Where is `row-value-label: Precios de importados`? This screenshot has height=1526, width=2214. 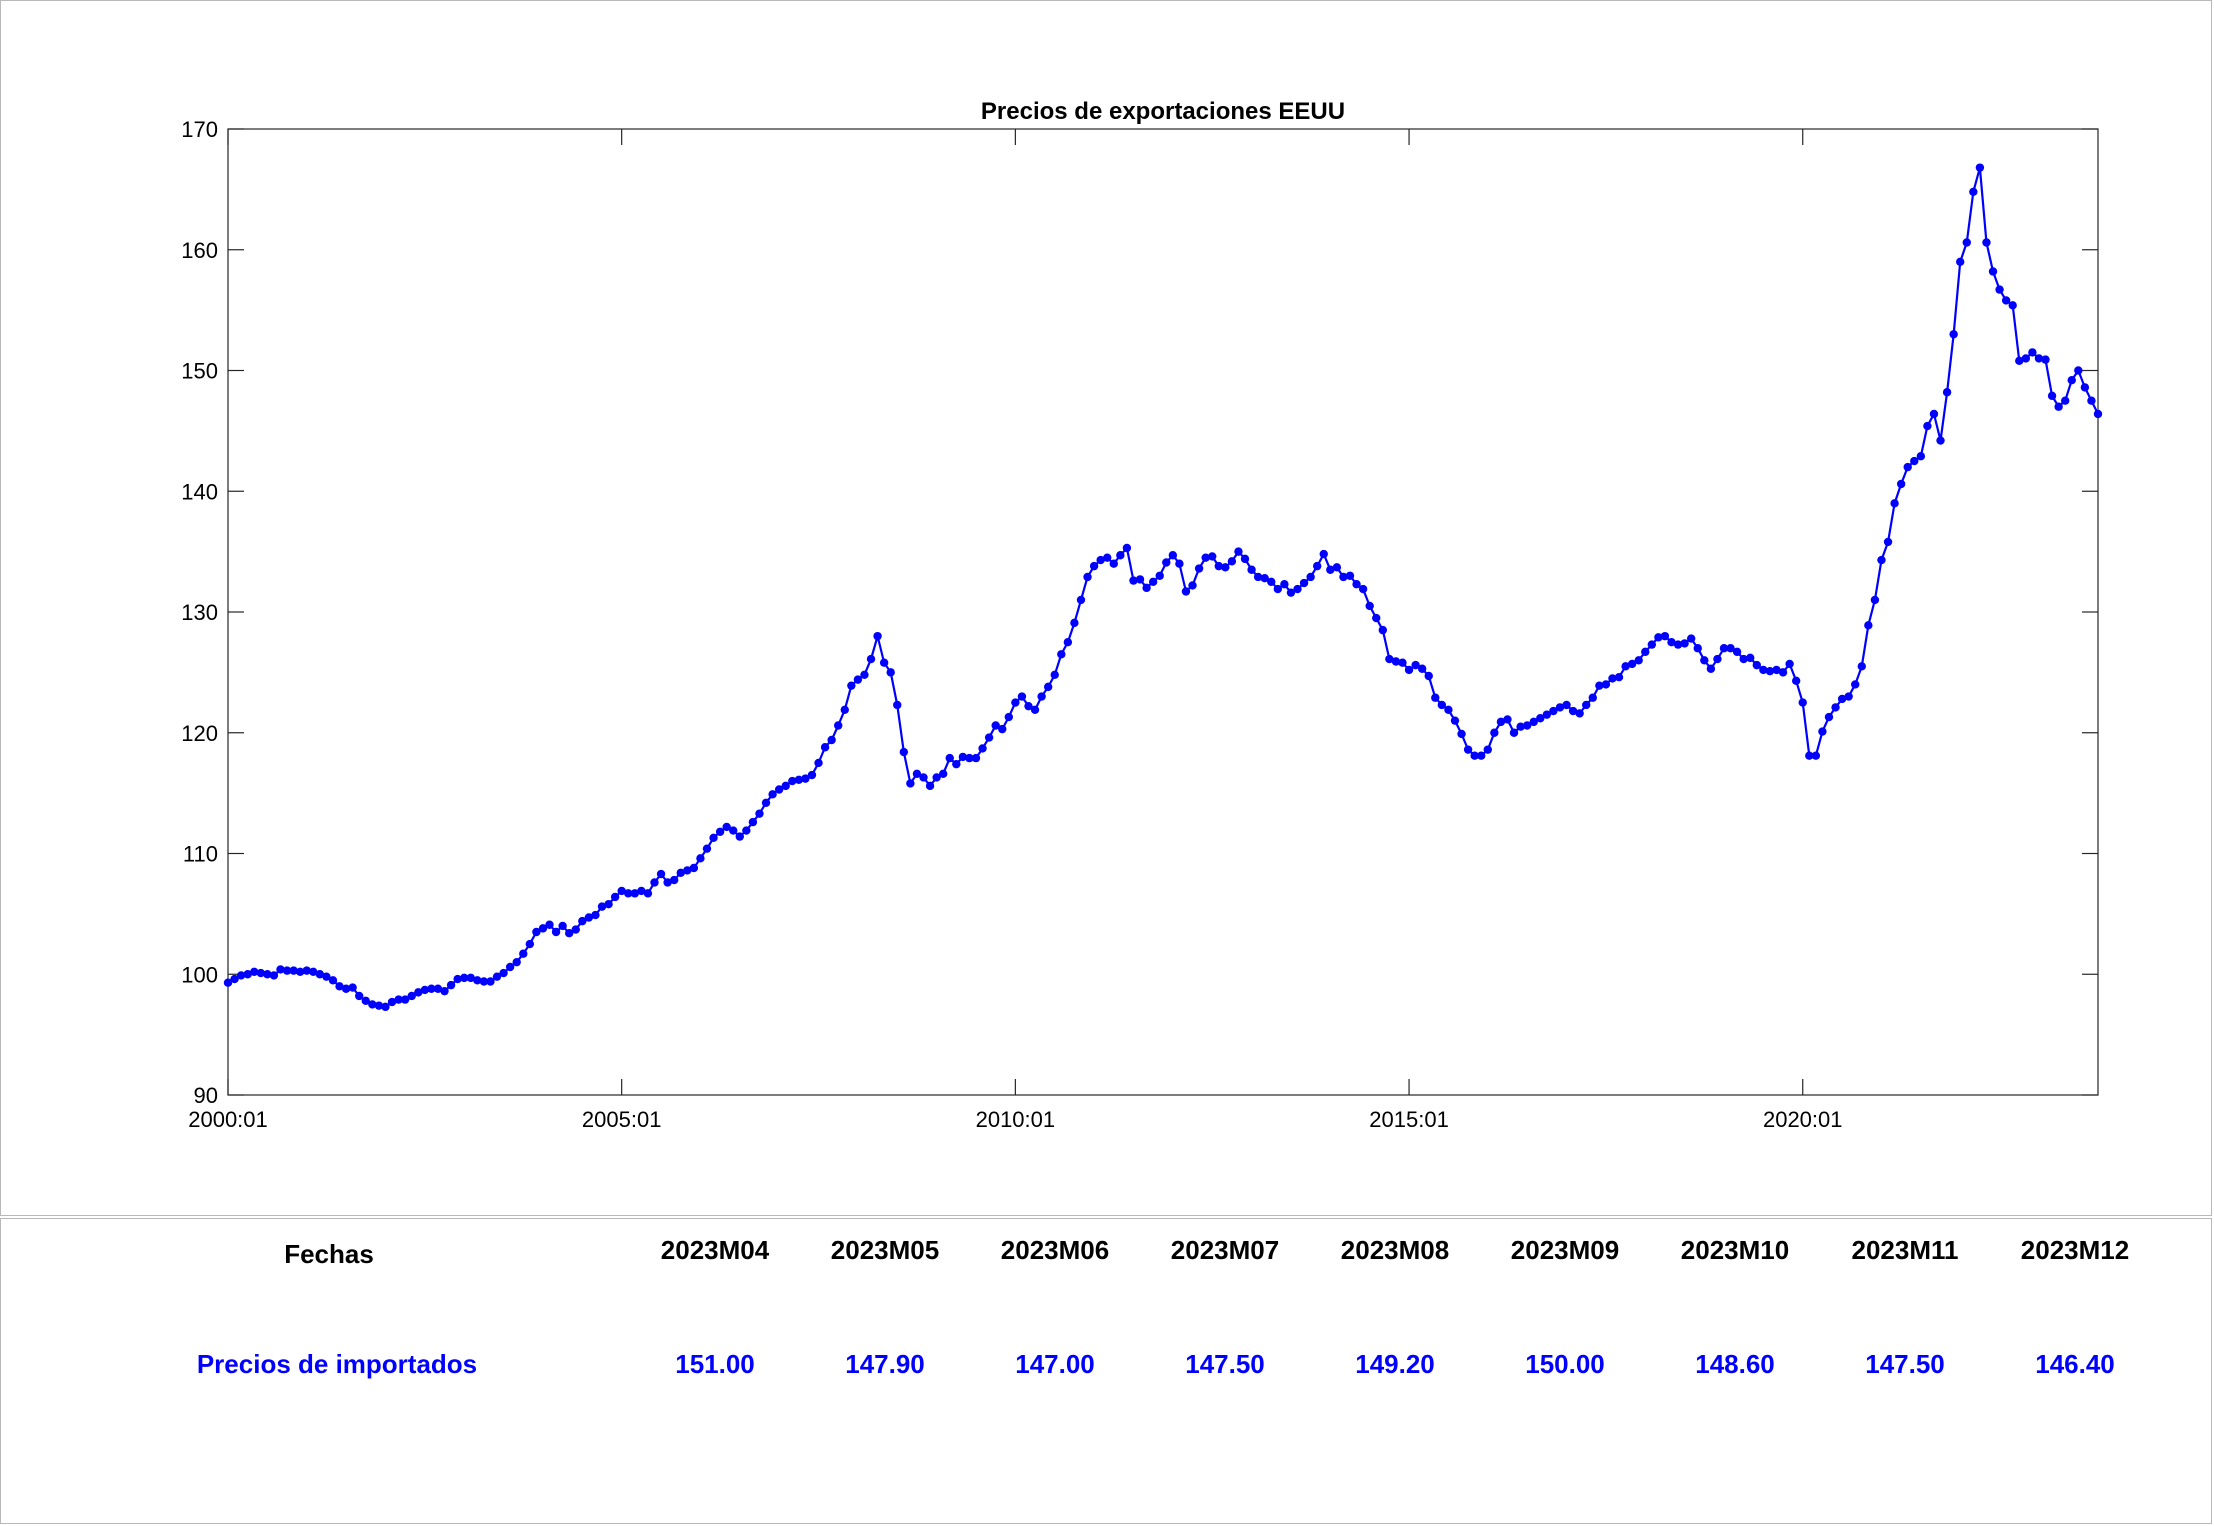
row-value-label: Precios de importados is located at coordinates (337, 1364).